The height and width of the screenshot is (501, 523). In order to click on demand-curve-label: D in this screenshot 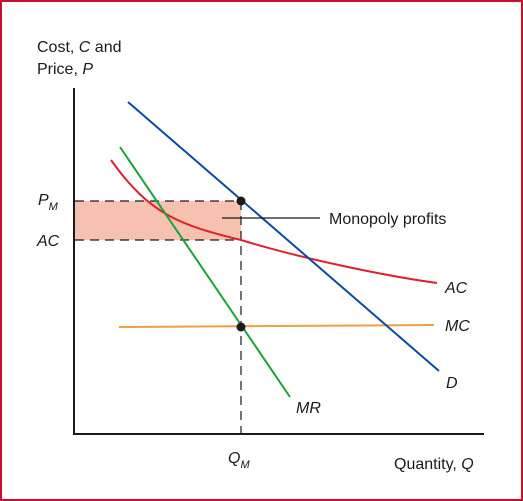, I will do `click(452, 383)`.